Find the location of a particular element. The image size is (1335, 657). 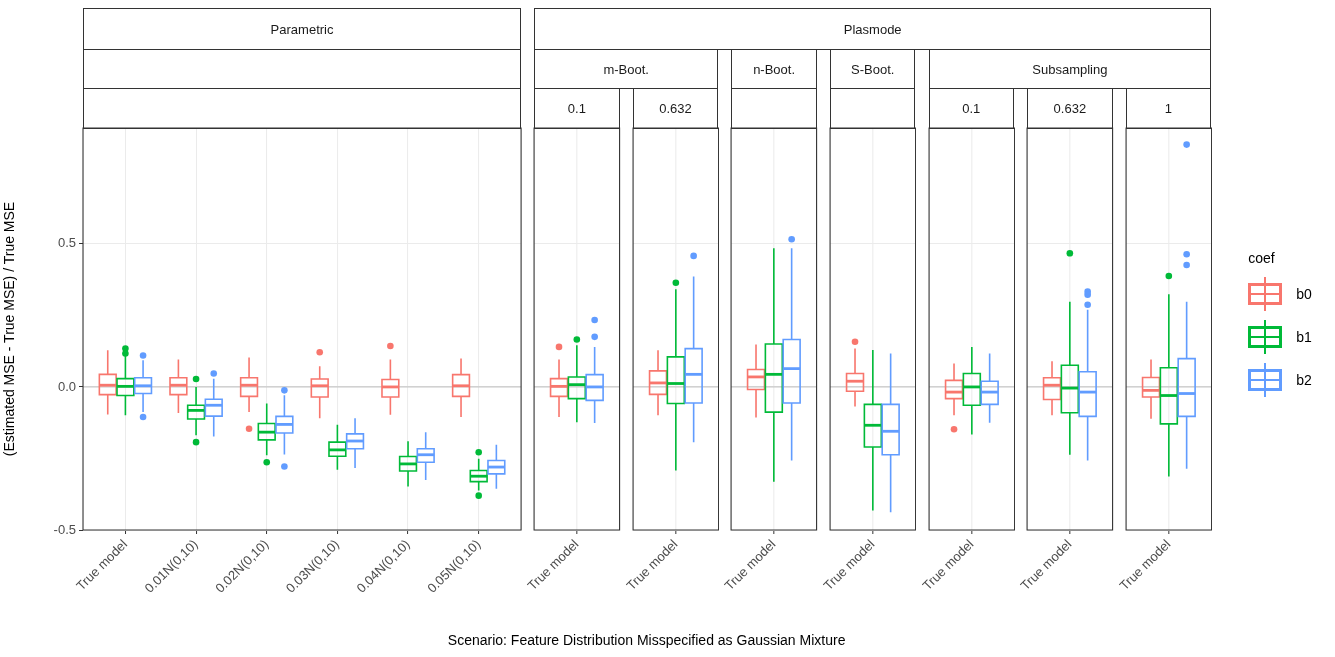

chart-title: 1 is located at coordinates (1168, 108).